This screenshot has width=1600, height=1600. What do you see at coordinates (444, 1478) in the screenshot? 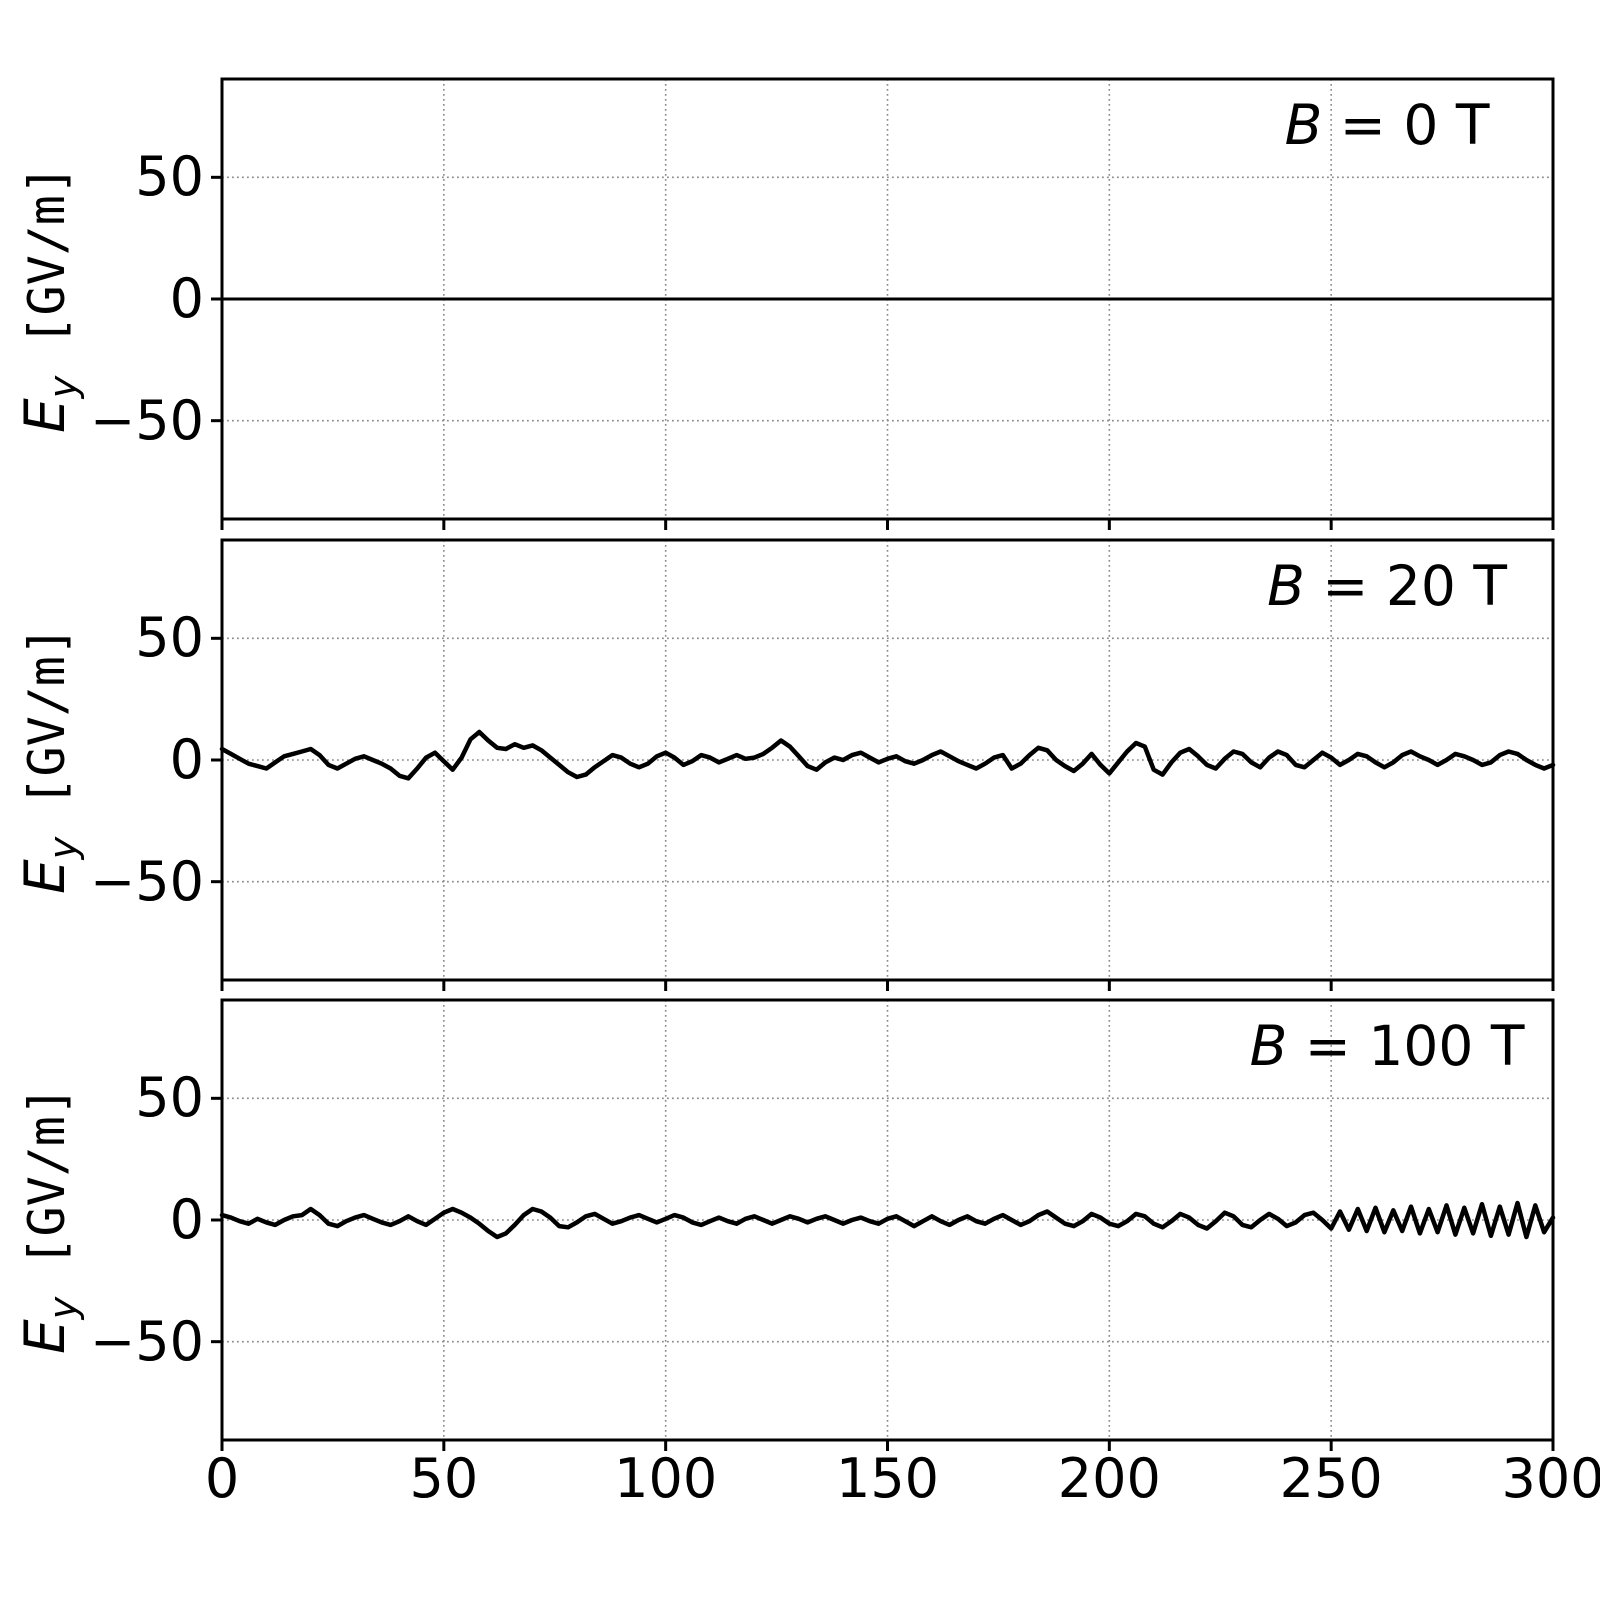
I see `x-tick-label-50: 50` at bounding box center [444, 1478].